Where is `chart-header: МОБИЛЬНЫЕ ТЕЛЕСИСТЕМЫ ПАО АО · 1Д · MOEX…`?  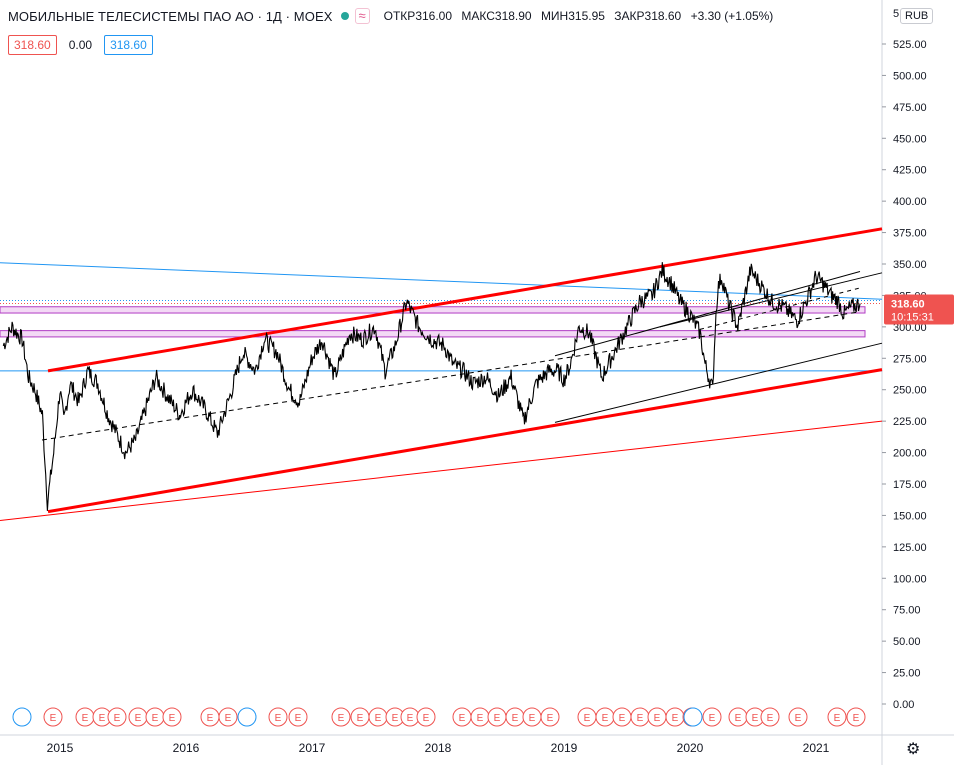
chart-header: МОБИЛЬНЫЕ ТЕЛЕСИСТЕМЫ ПАО АО · 1Д · MOEX… is located at coordinates (393, 16).